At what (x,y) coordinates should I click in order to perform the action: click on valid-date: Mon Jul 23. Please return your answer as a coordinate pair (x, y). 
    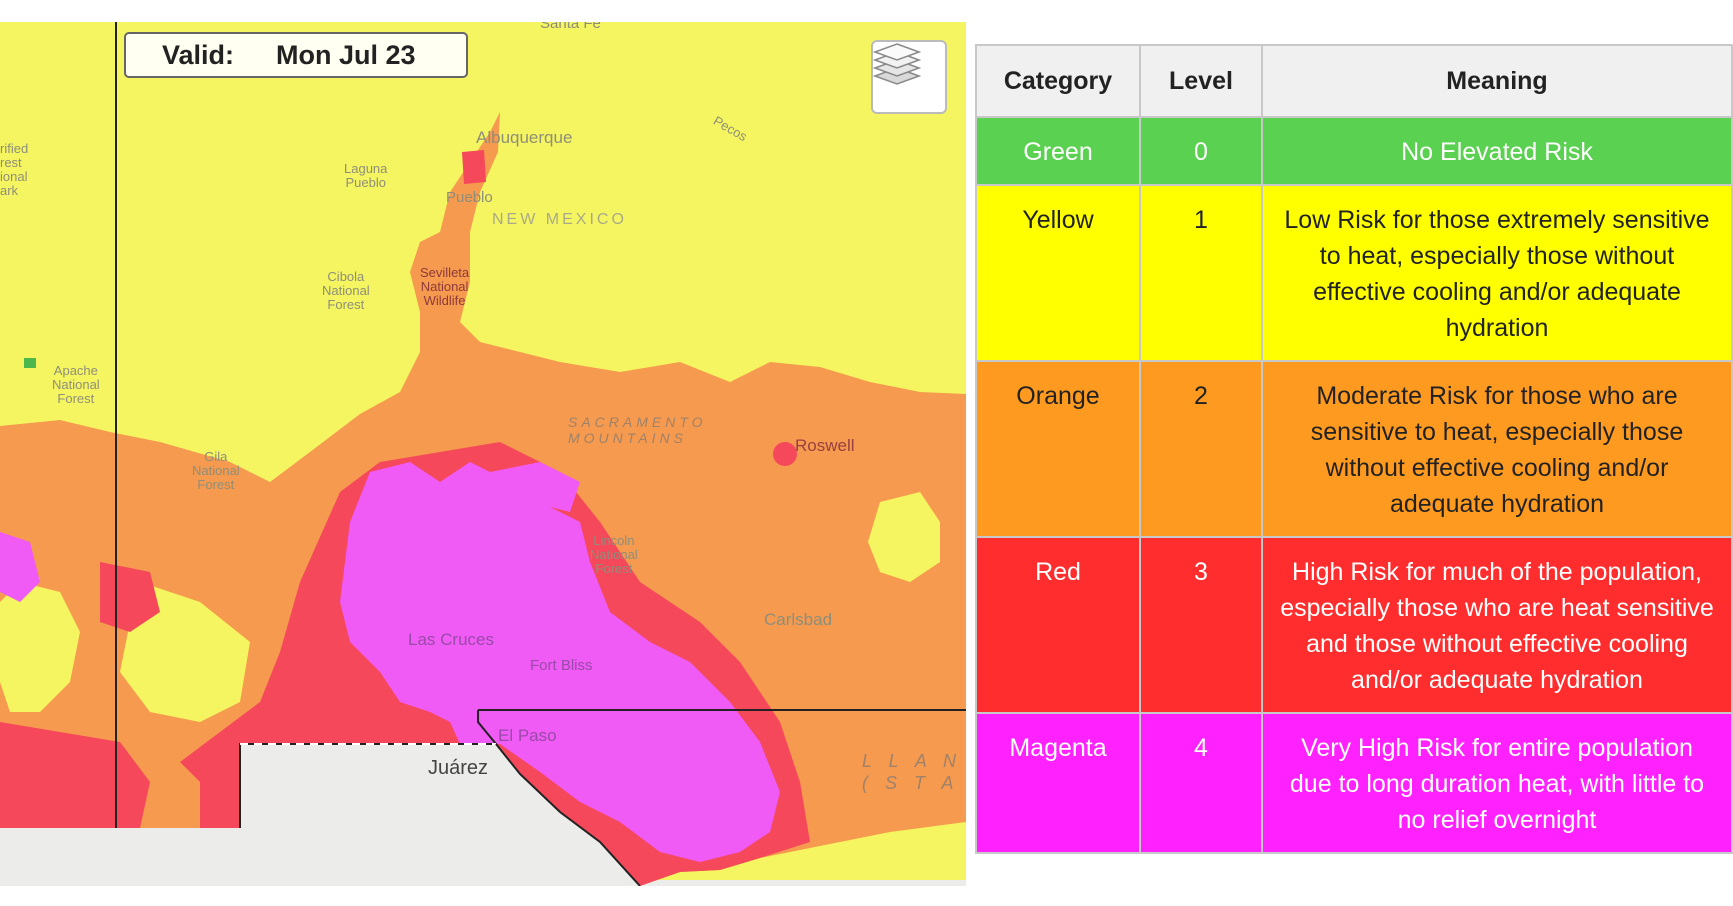
    Looking at the image, I should click on (346, 54).